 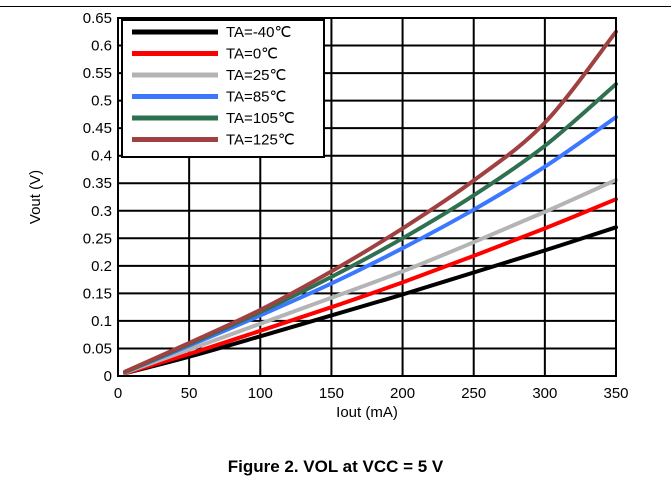 What do you see at coordinates (97, 348) in the screenshot?
I see `y-tick-label: 0.05` at bounding box center [97, 348].